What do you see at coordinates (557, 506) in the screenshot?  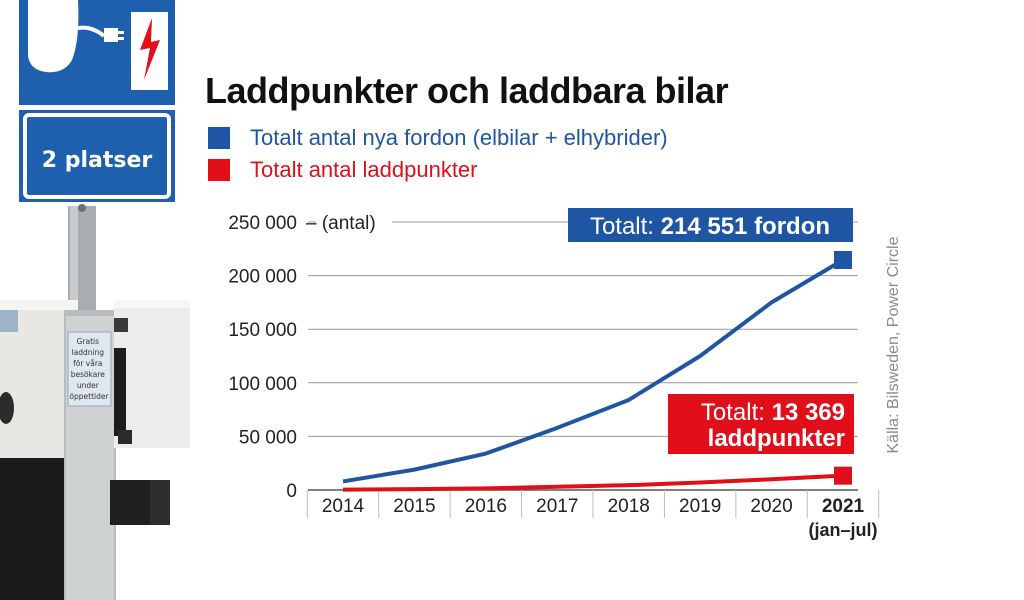 I see `x-tick-label: 2017` at bounding box center [557, 506].